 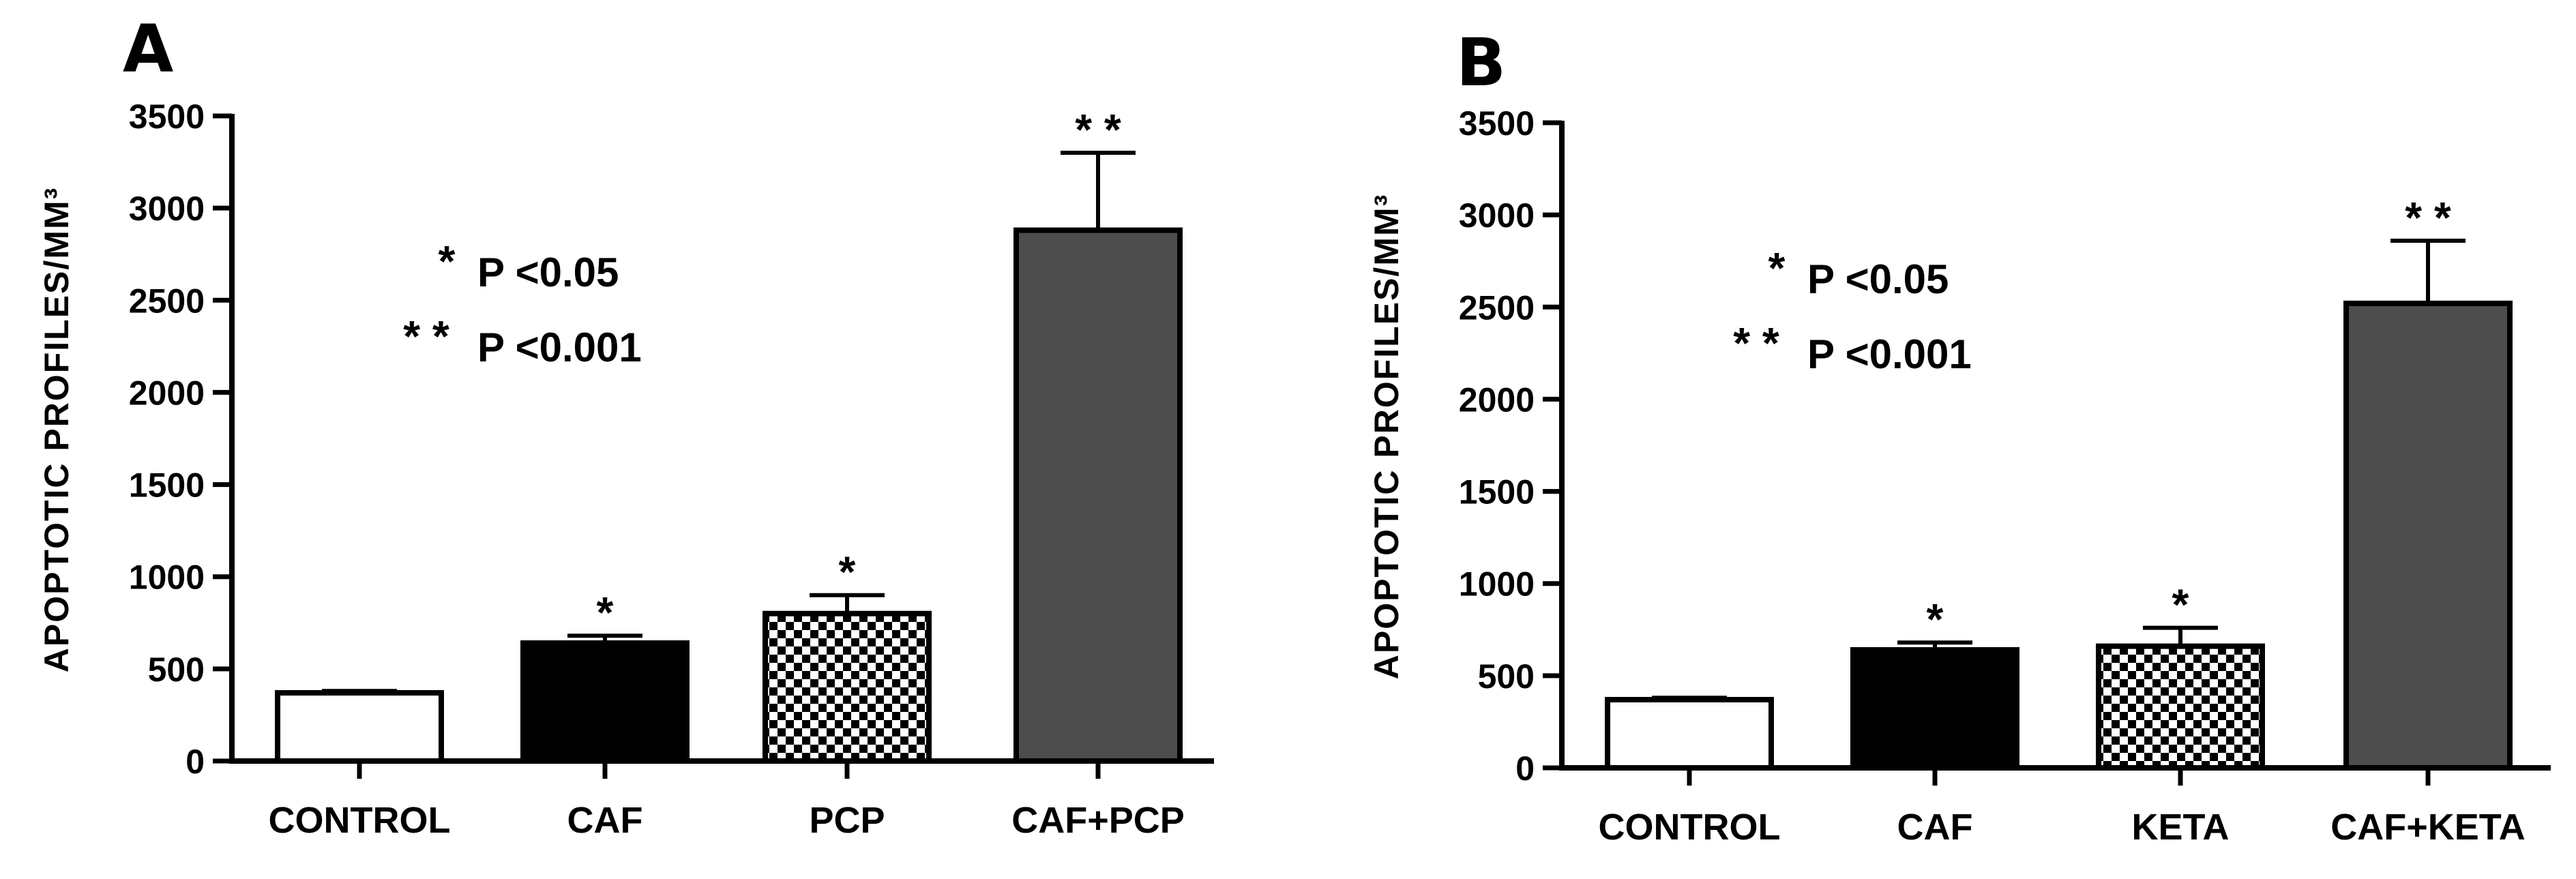 What do you see at coordinates (2055, 806) in the screenshot?
I see `x-axis: CONTROL CAF KETA CAF+KETA` at bounding box center [2055, 806].